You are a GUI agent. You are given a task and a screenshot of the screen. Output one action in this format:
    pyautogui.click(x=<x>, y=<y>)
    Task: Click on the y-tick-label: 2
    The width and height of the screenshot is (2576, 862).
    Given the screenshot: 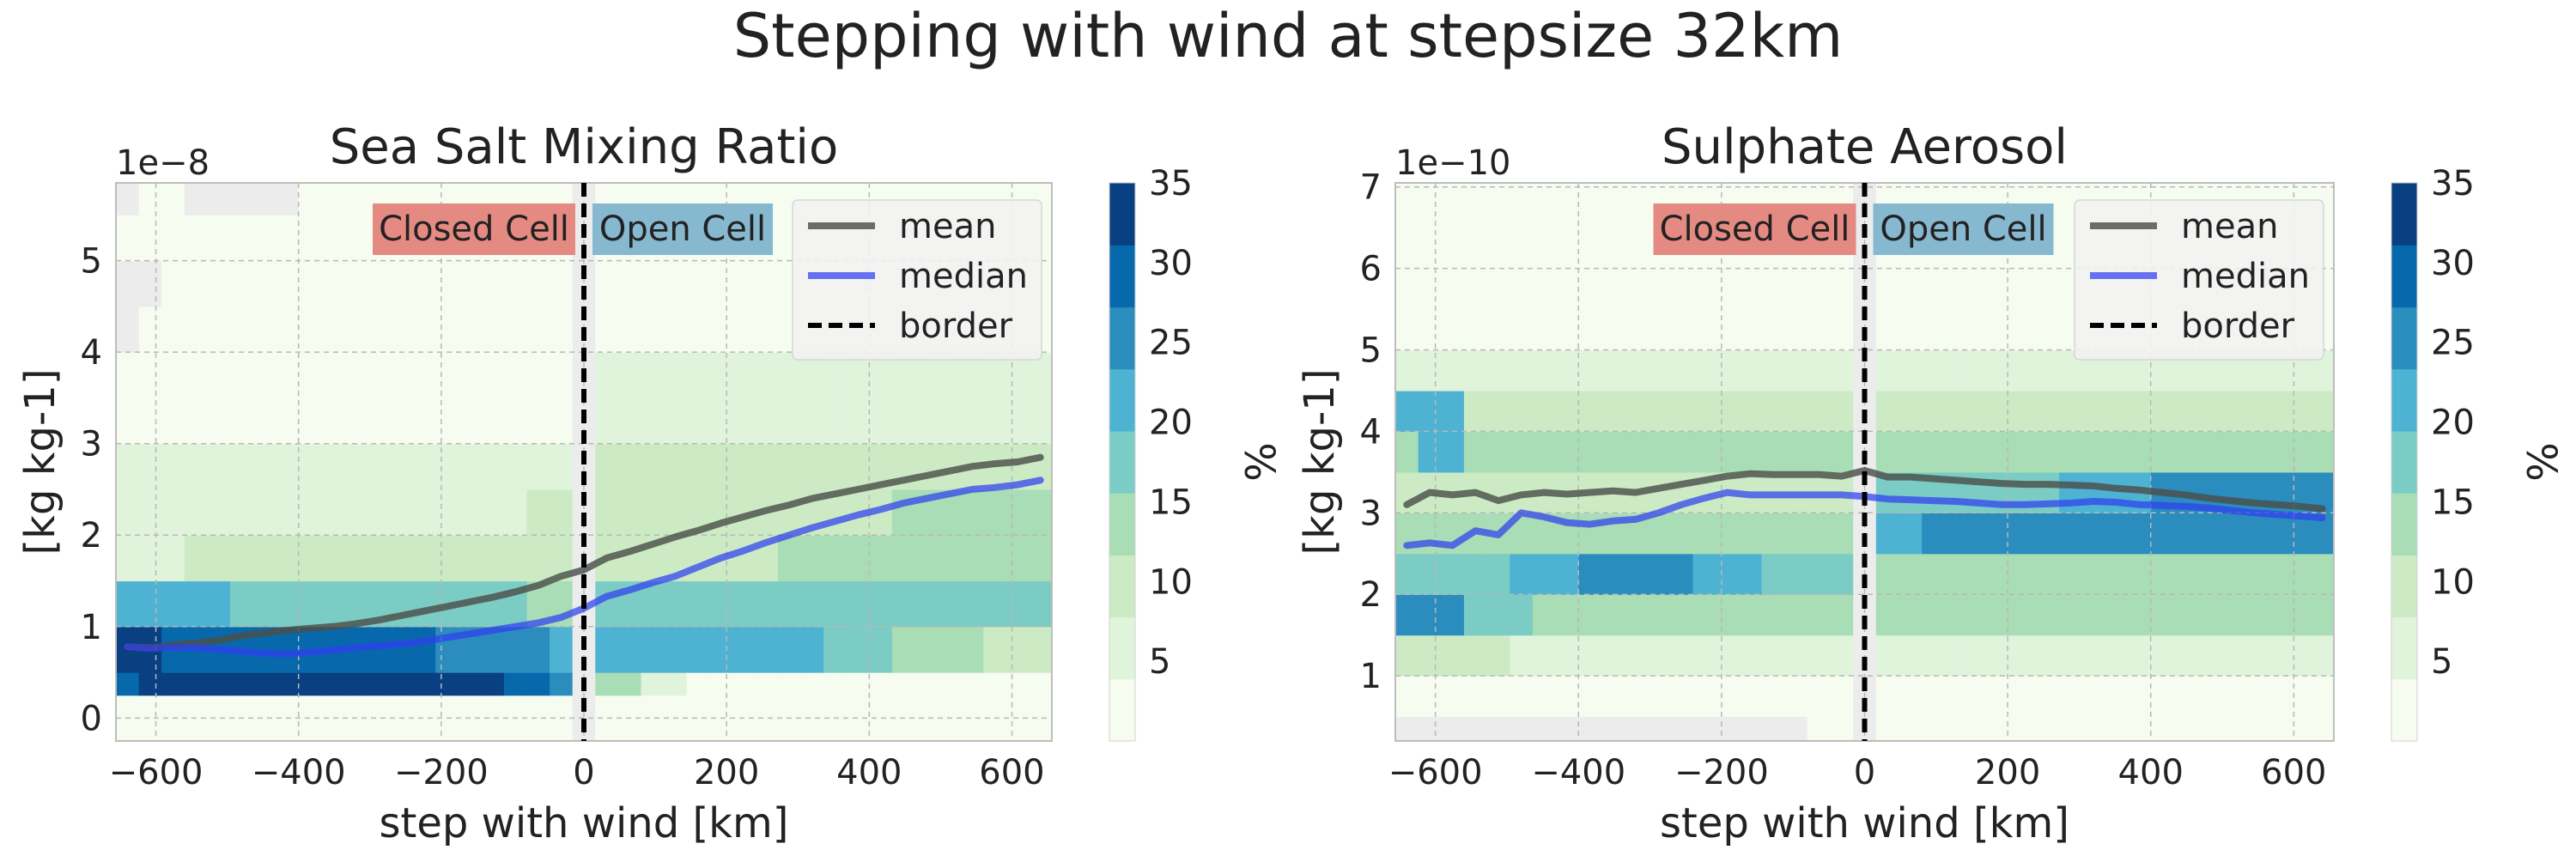 What is the action you would take?
    pyautogui.click(x=91, y=535)
    